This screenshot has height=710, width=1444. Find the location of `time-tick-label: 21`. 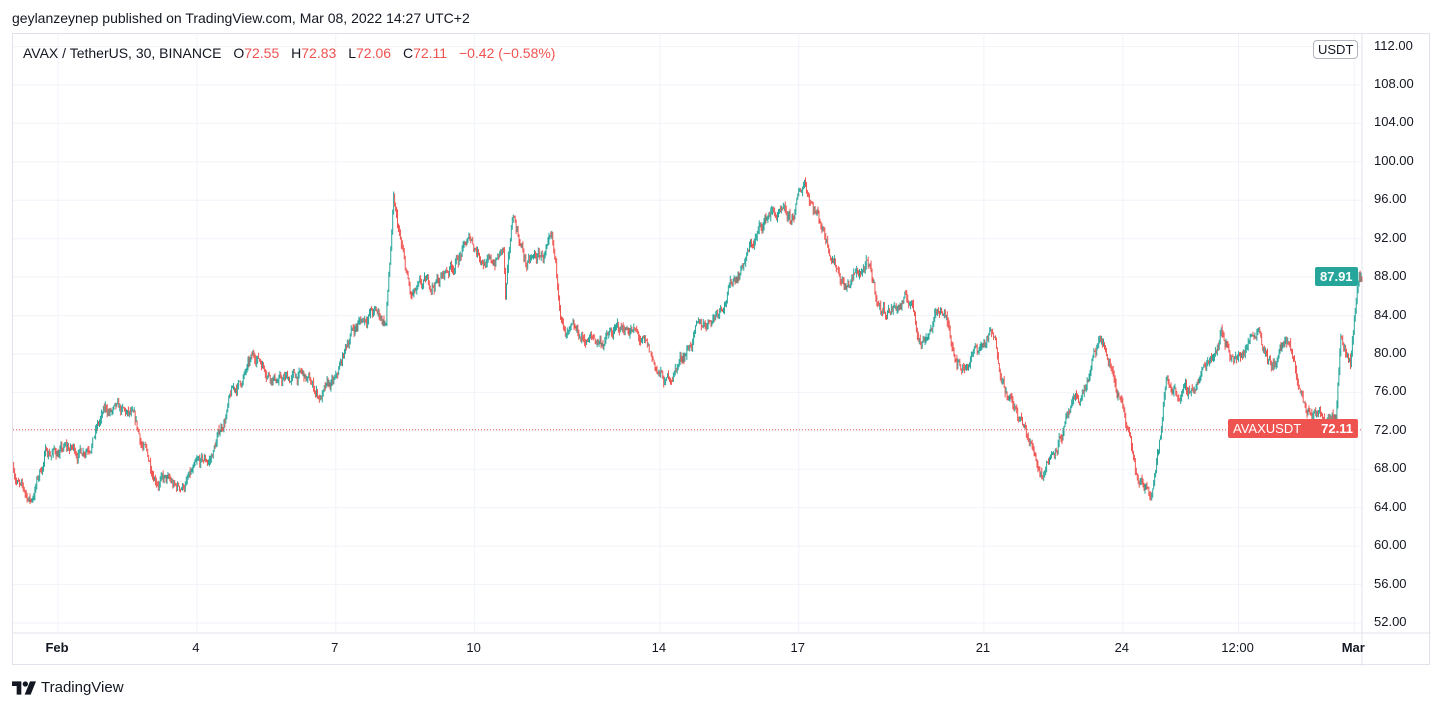

time-tick-label: 21 is located at coordinates (983, 647).